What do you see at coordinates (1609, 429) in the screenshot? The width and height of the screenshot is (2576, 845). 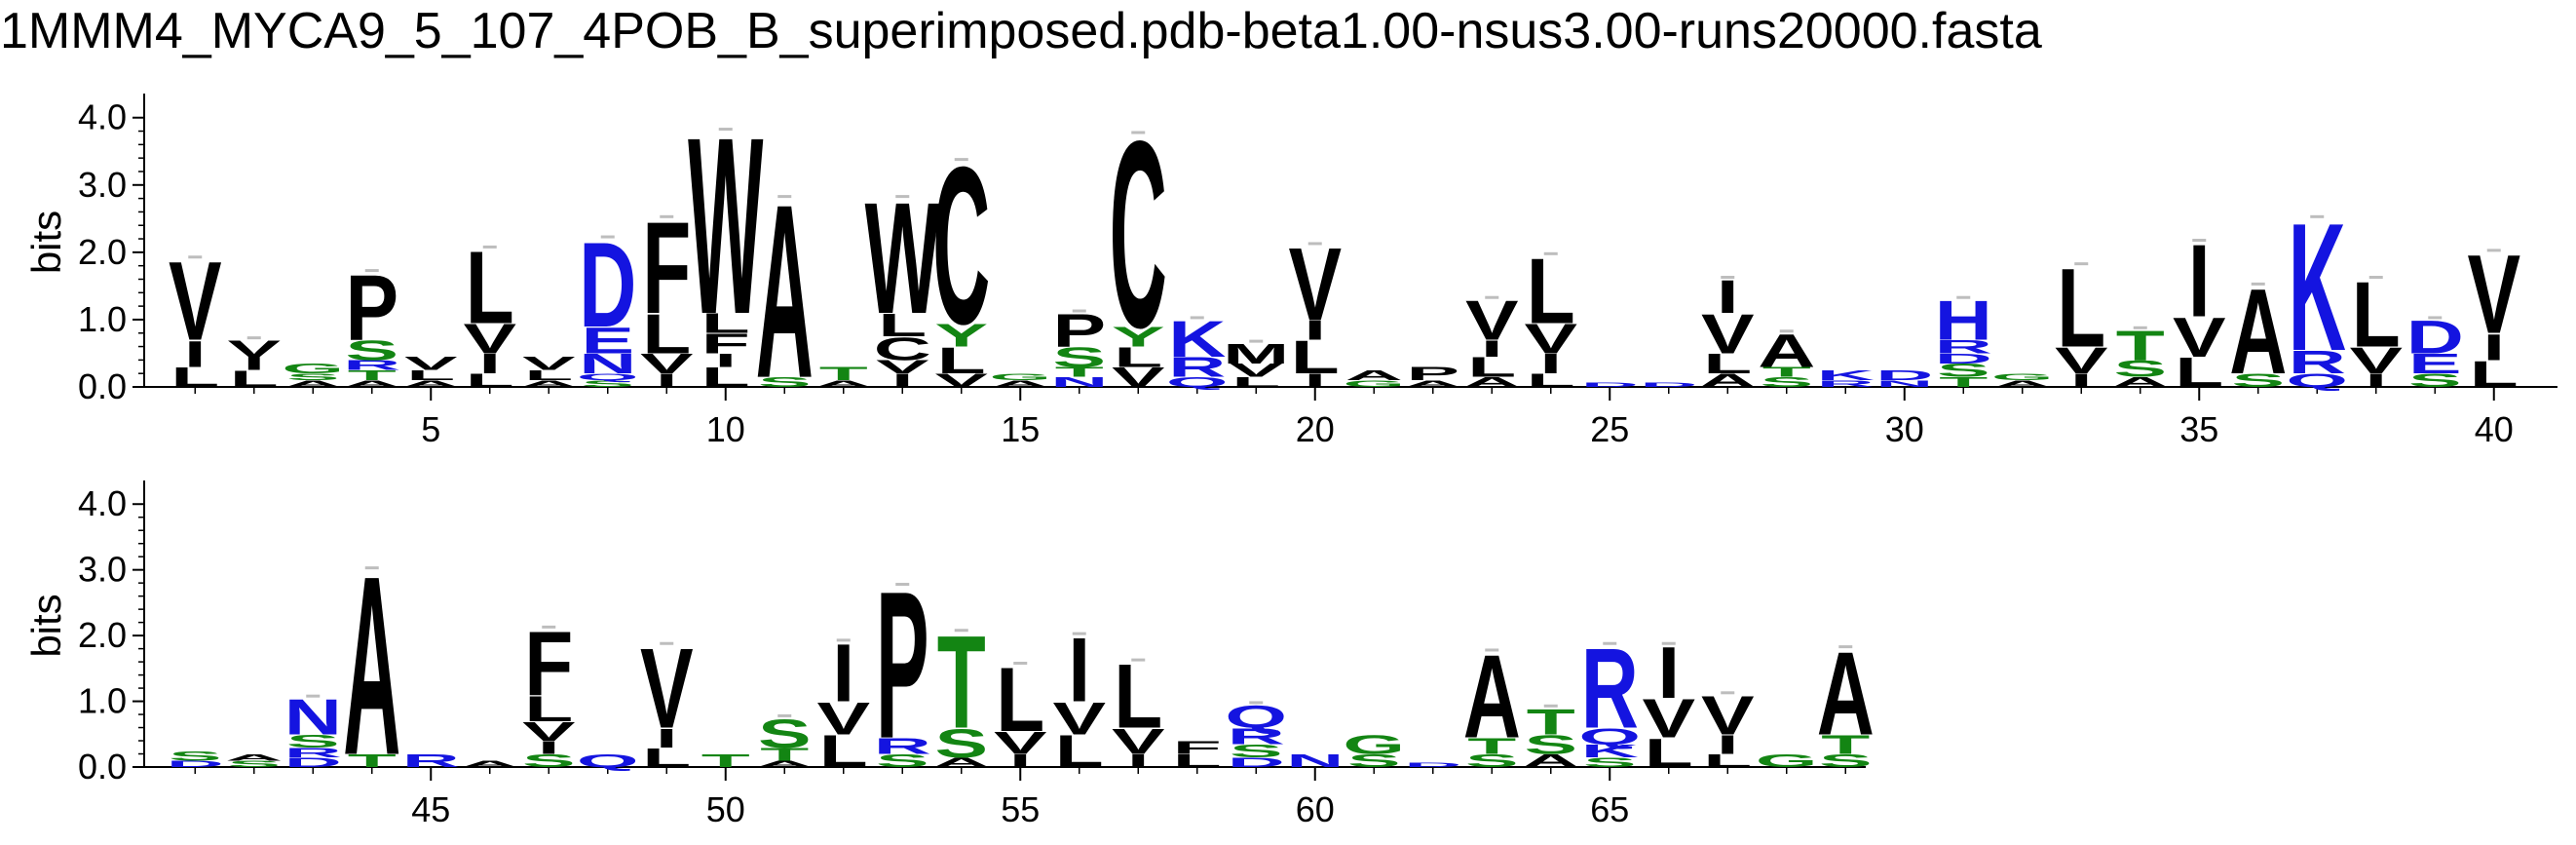 I see `x-tick-label: 25` at bounding box center [1609, 429].